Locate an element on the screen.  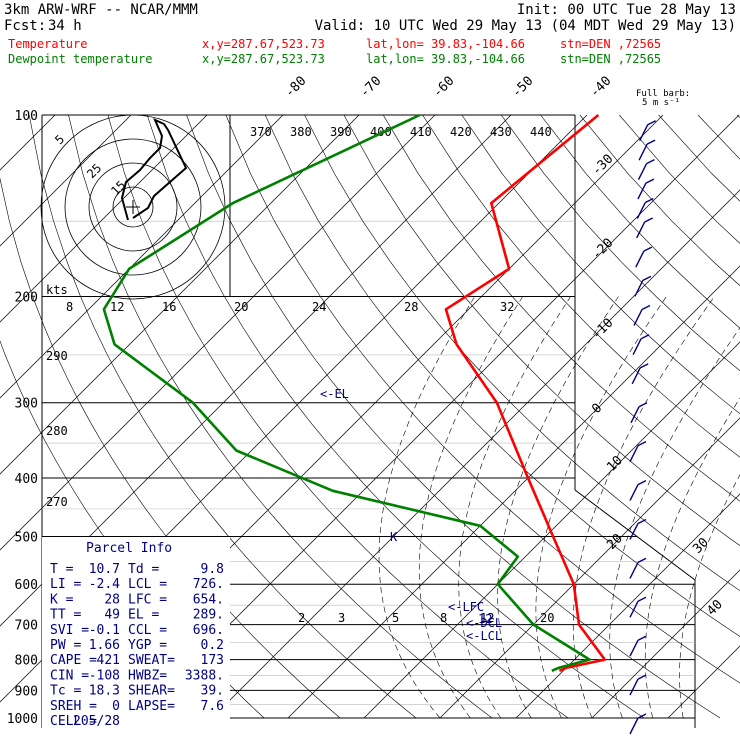
pressure-label: 200 is located at coordinates (26, 298).